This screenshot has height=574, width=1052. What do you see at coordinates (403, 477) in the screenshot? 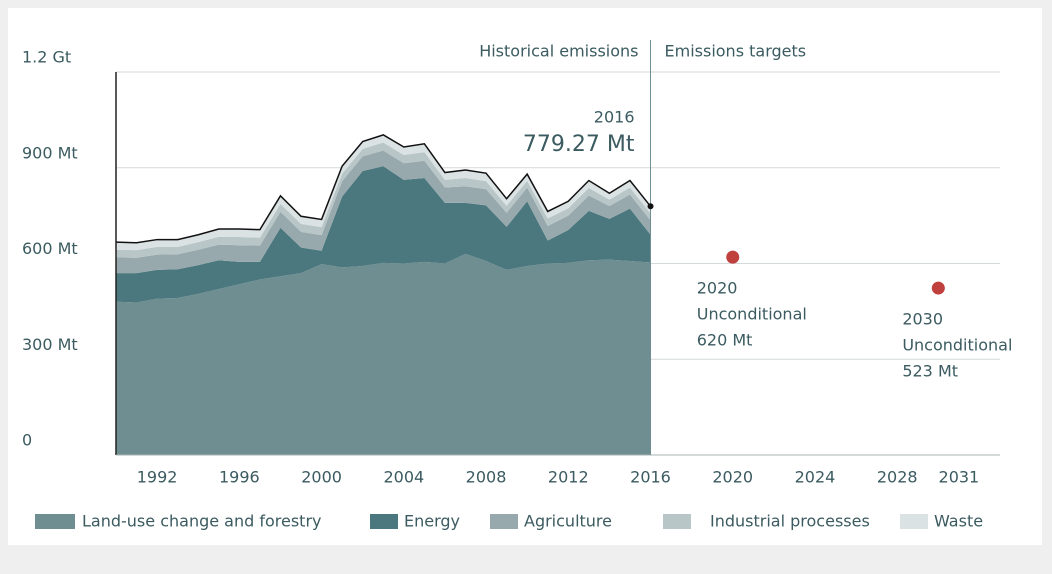
I see `x-tick-label: 2004` at bounding box center [403, 477].